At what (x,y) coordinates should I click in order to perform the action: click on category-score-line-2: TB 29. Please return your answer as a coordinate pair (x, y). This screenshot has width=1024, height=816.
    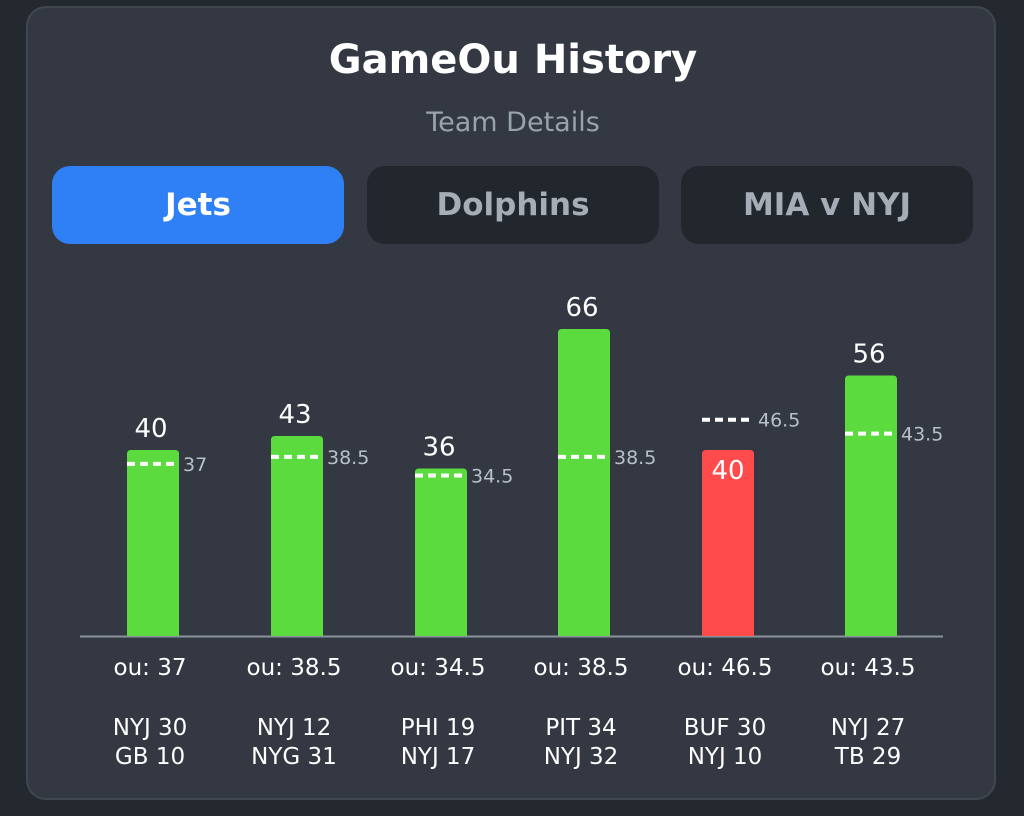
    Looking at the image, I should click on (867, 757).